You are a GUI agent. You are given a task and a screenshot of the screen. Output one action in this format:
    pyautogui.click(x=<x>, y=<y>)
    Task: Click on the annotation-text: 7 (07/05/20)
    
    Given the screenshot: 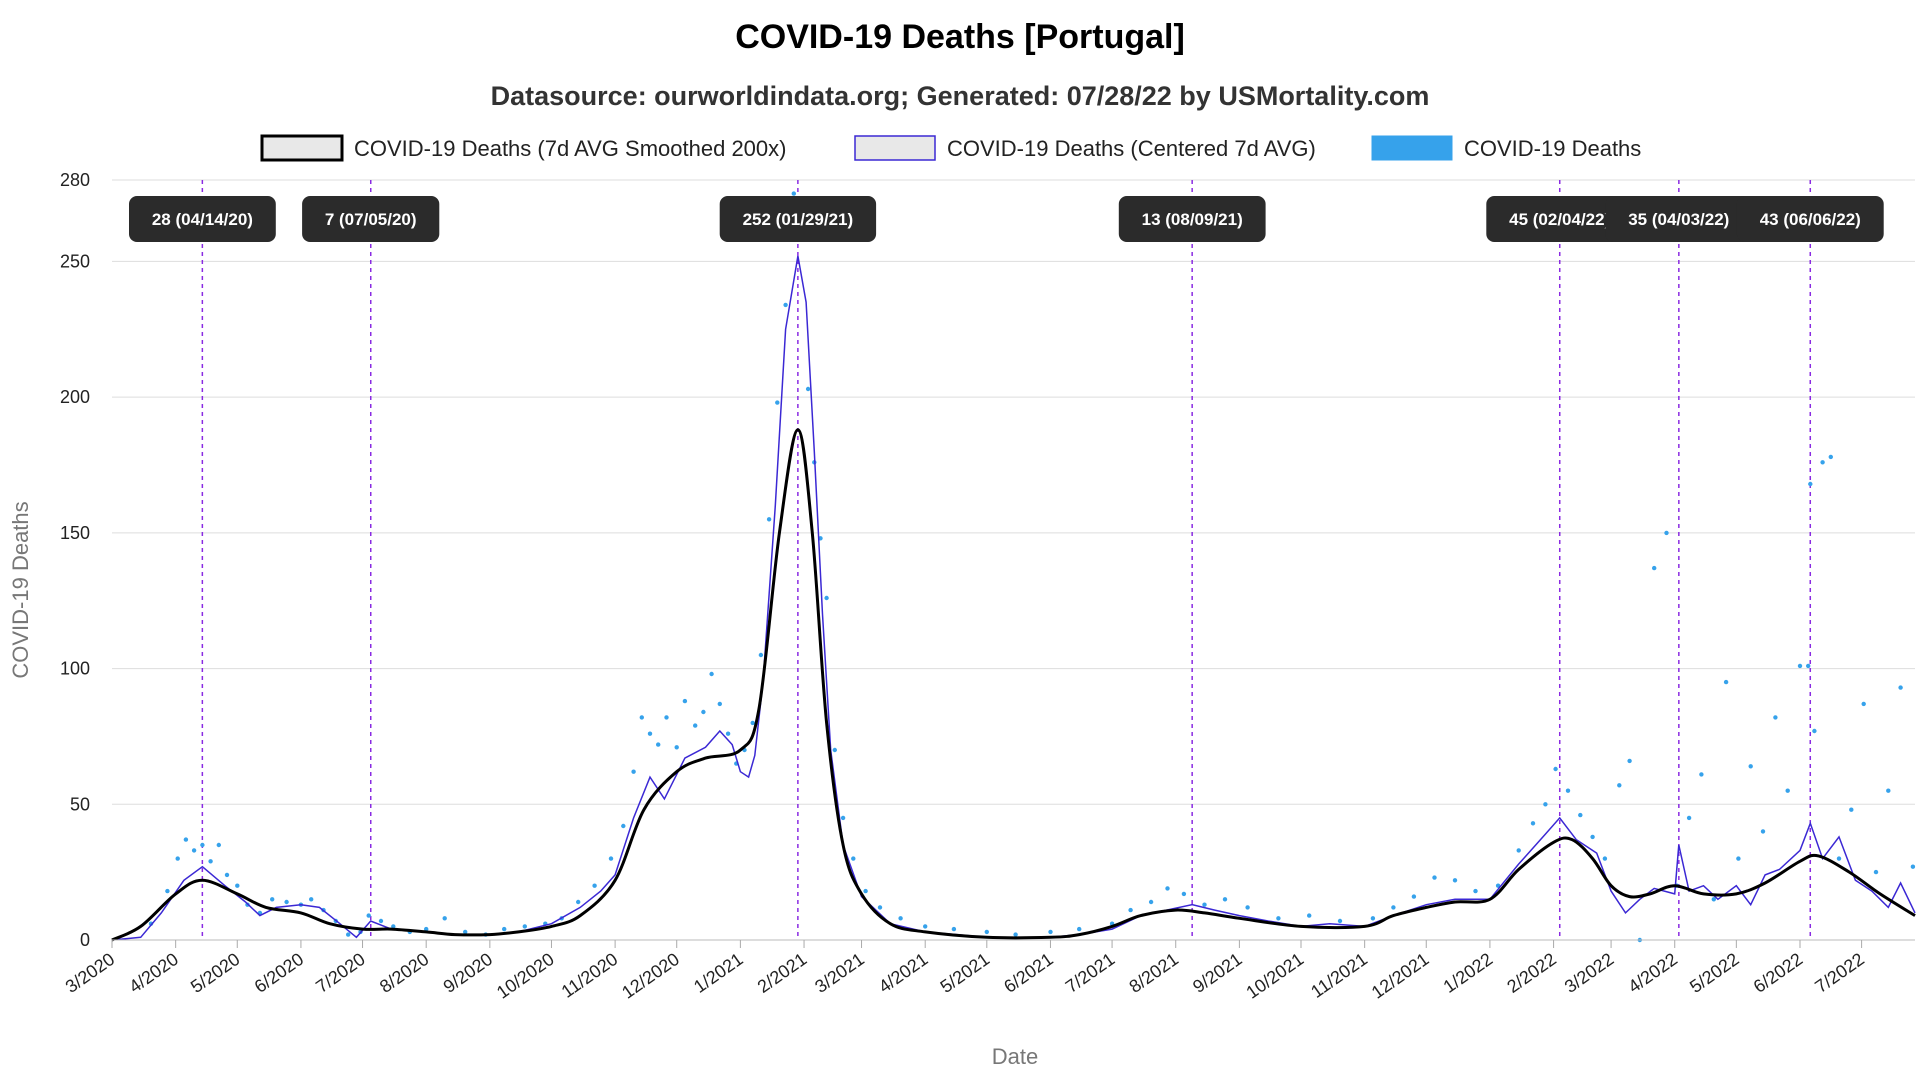 What is the action you would take?
    pyautogui.click(x=371, y=219)
    